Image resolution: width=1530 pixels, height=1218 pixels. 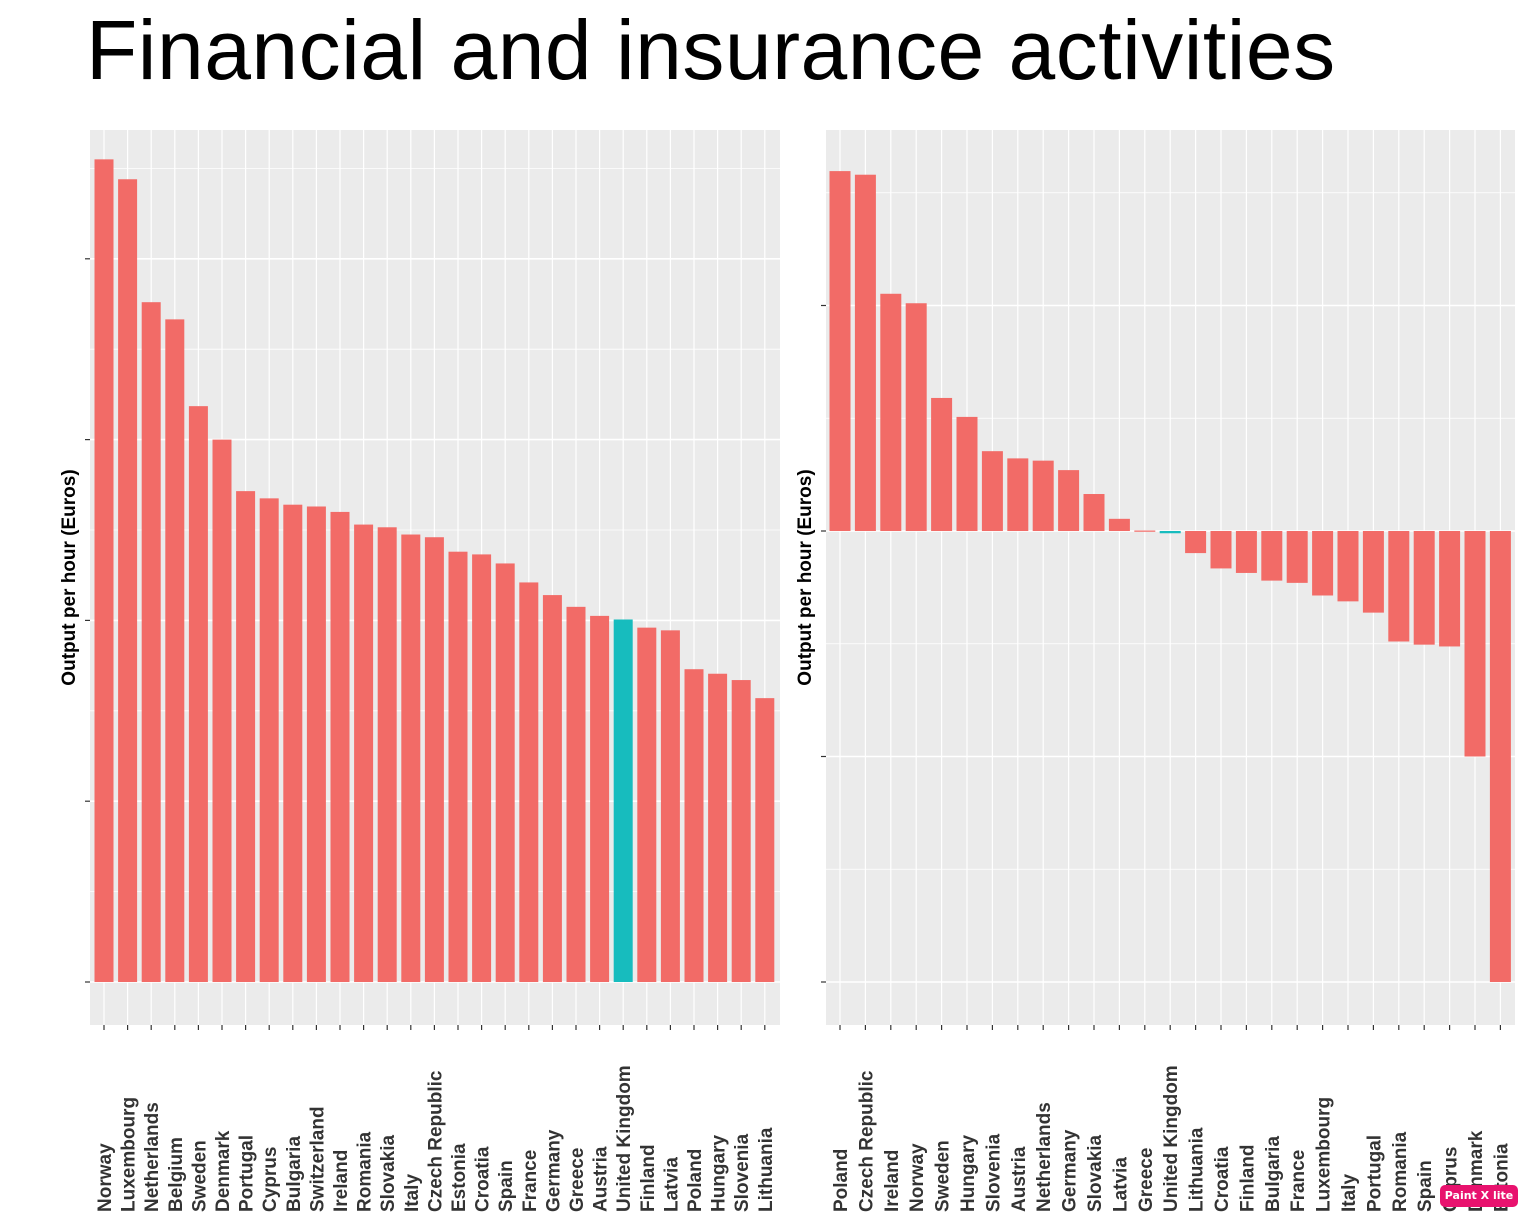 What do you see at coordinates (865, 352) in the screenshot?
I see `bar-czech-republic` at bounding box center [865, 352].